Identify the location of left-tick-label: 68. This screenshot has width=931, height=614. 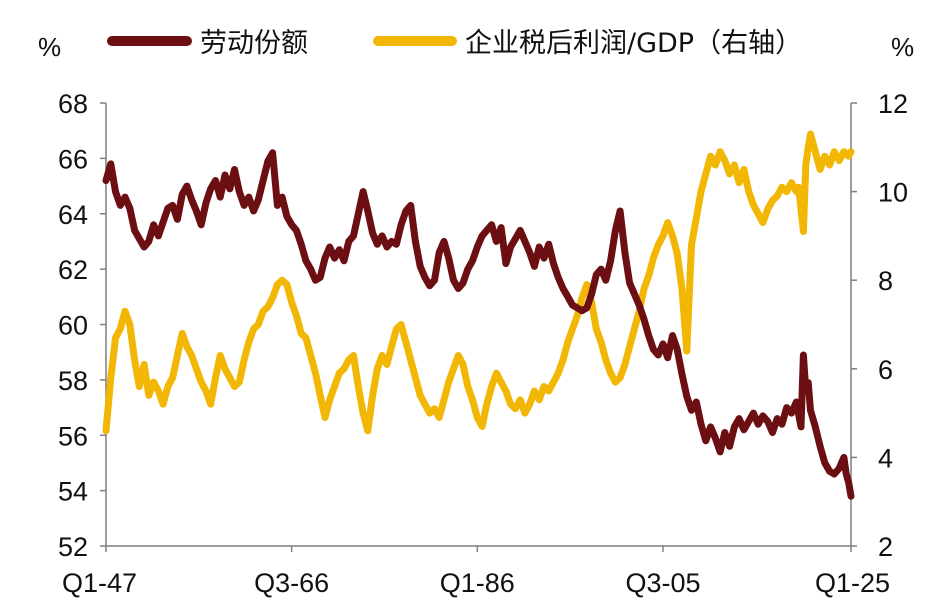
(73, 104).